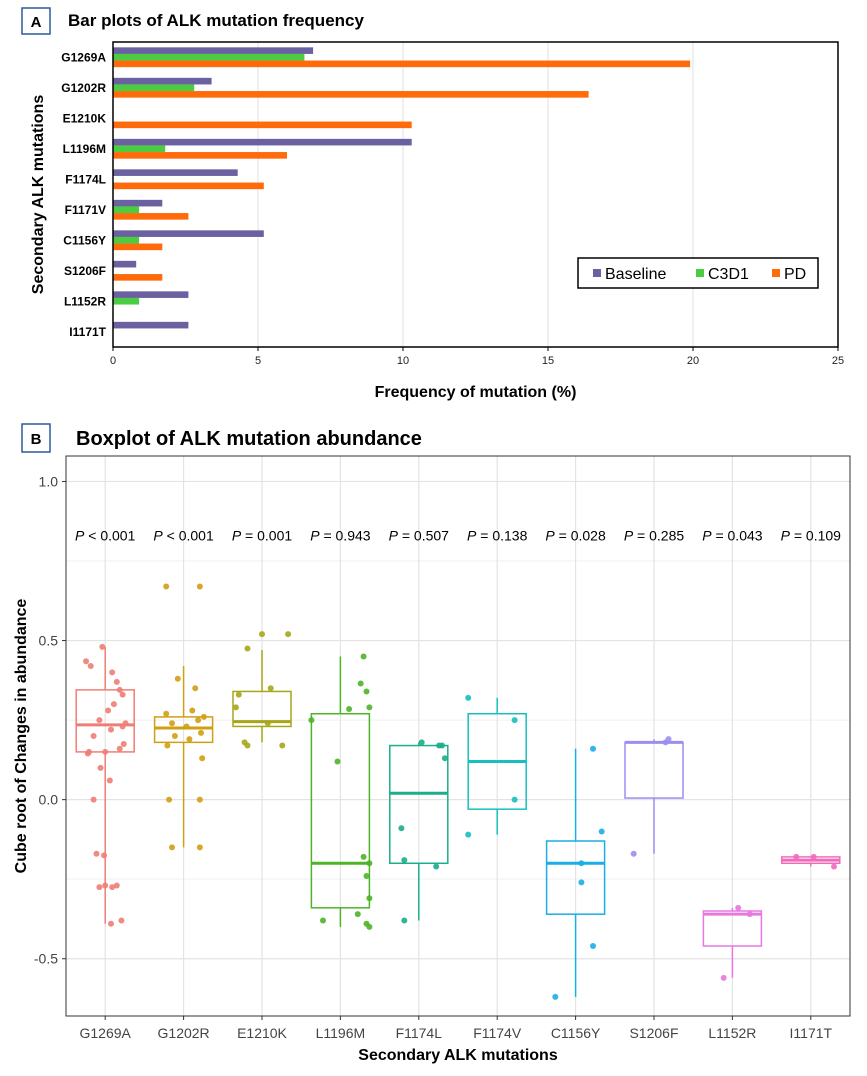 The width and height of the screenshot is (867, 1076). I want to click on x-tick-label: 5, so click(258, 361).